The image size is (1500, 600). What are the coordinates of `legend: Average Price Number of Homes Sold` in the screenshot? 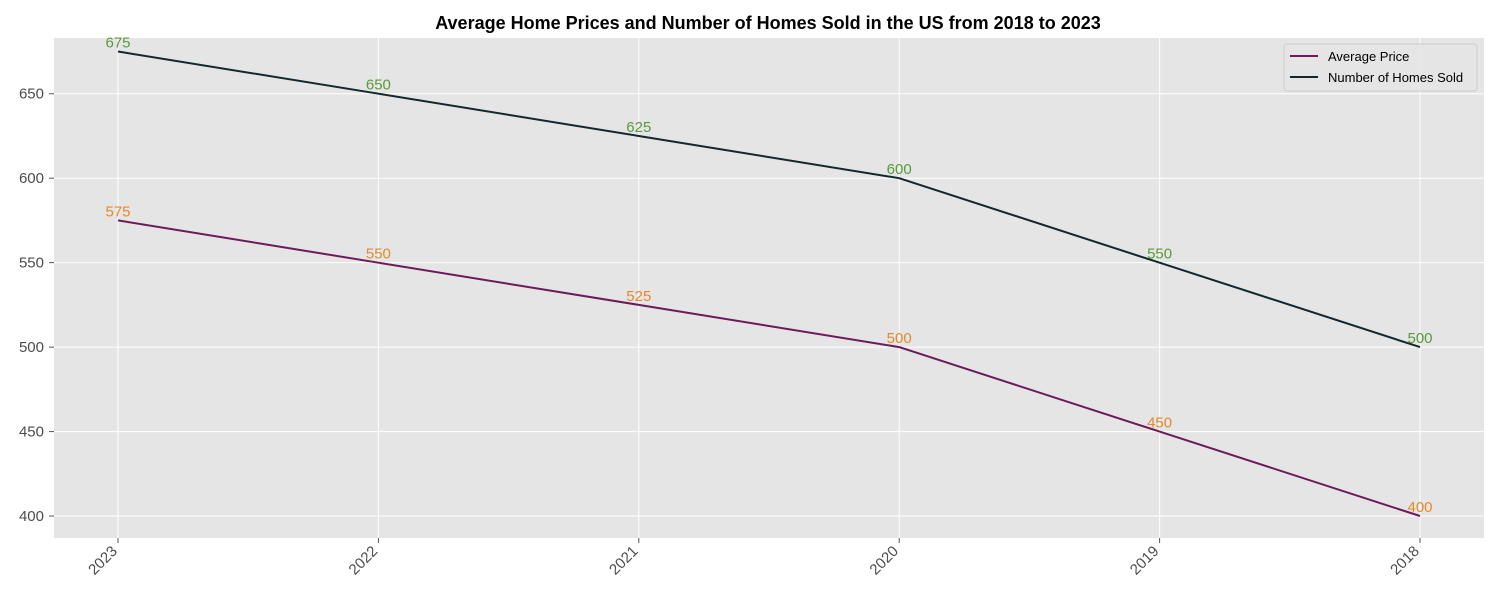 It's located at (1380, 67).